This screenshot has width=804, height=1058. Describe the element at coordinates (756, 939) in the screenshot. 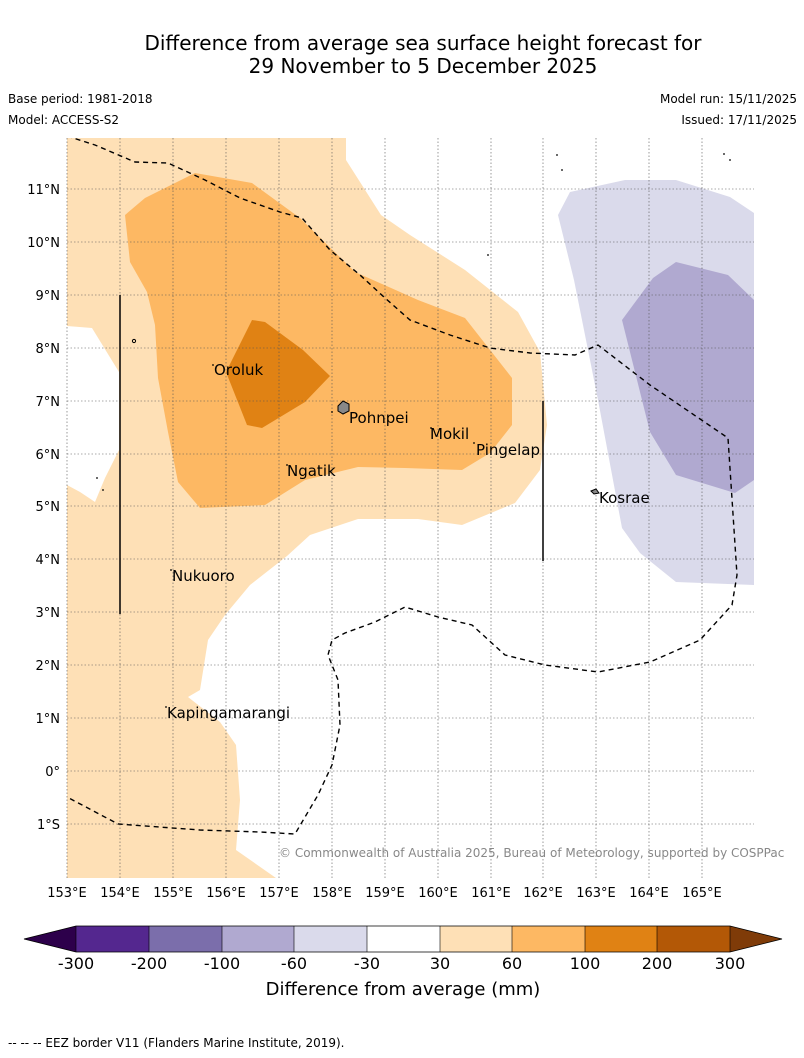

I see `colorbar-over-arrow` at that location.